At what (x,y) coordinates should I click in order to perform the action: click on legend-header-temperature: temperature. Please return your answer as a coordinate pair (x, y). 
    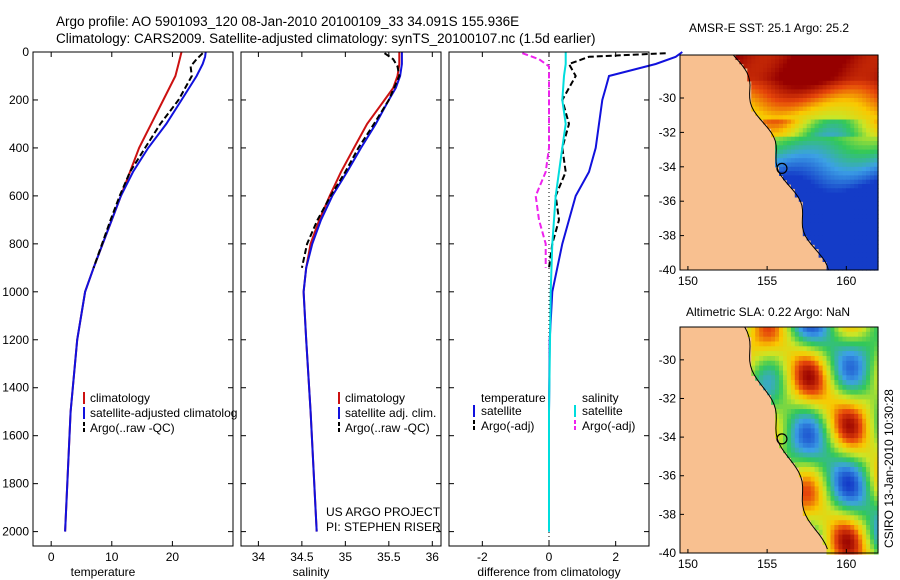
    Looking at the image, I should click on (513, 398).